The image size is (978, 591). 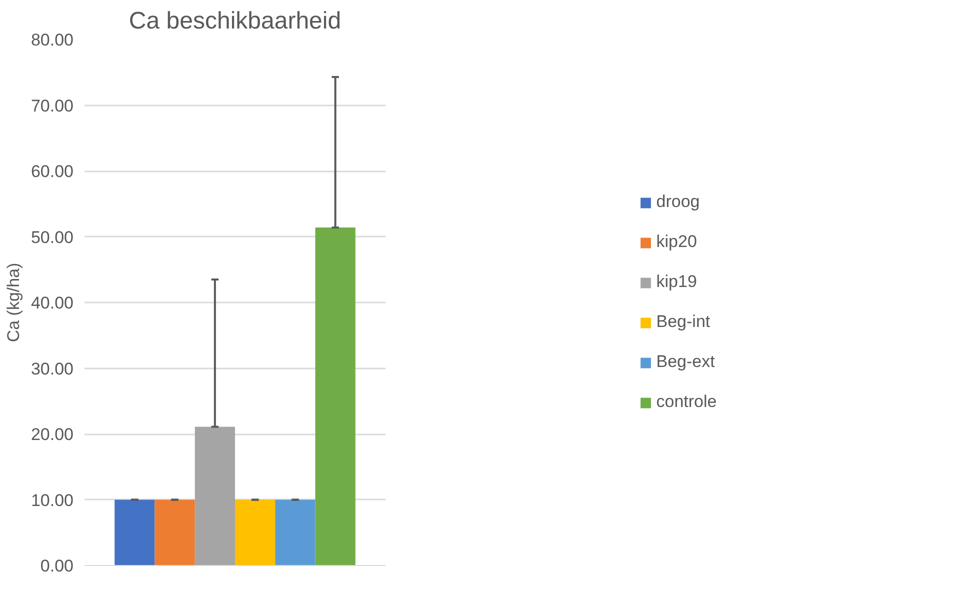 What do you see at coordinates (52, 368) in the screenshot?
I see `y-tick-label: 30.00` at bounding box center [52, 368].